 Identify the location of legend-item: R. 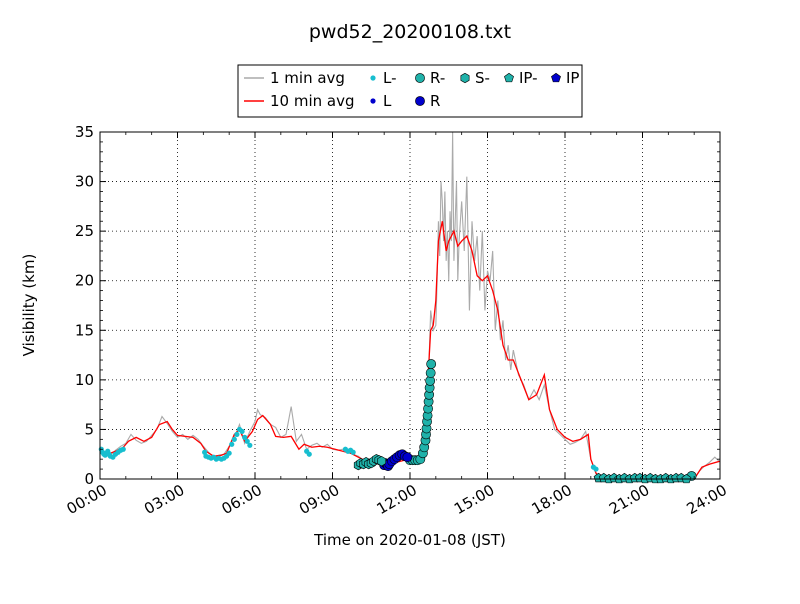
(427, 101).